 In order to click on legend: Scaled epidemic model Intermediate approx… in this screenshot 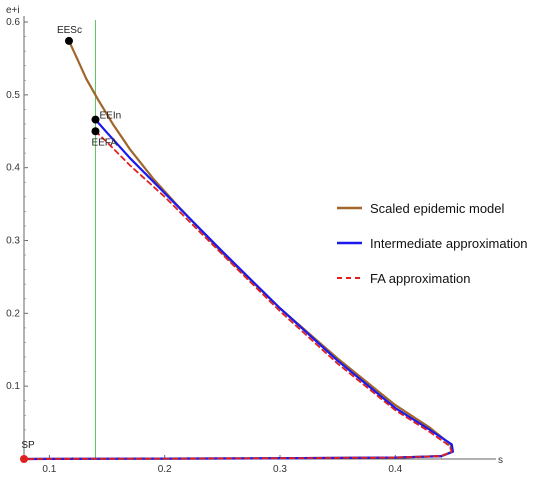, I will do `click(432, 243)`.